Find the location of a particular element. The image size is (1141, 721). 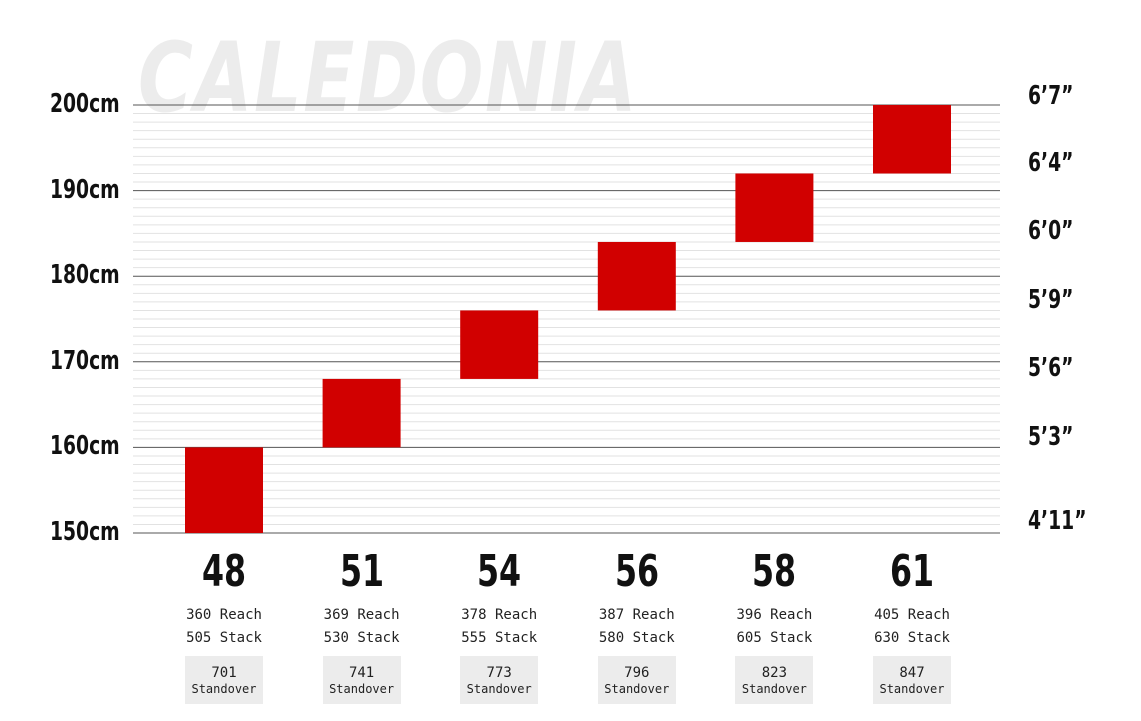

y-tick-label-imperial: 5’9” is located at coordinates (1051, 300).